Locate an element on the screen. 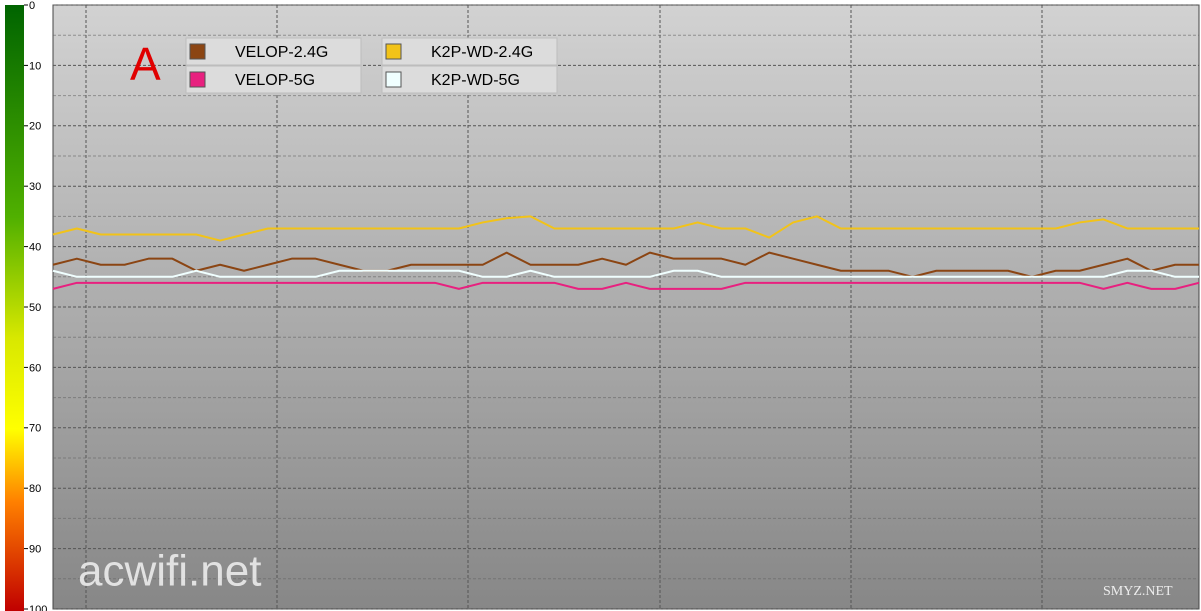  annotation: A is located at coordinates (145, 64).